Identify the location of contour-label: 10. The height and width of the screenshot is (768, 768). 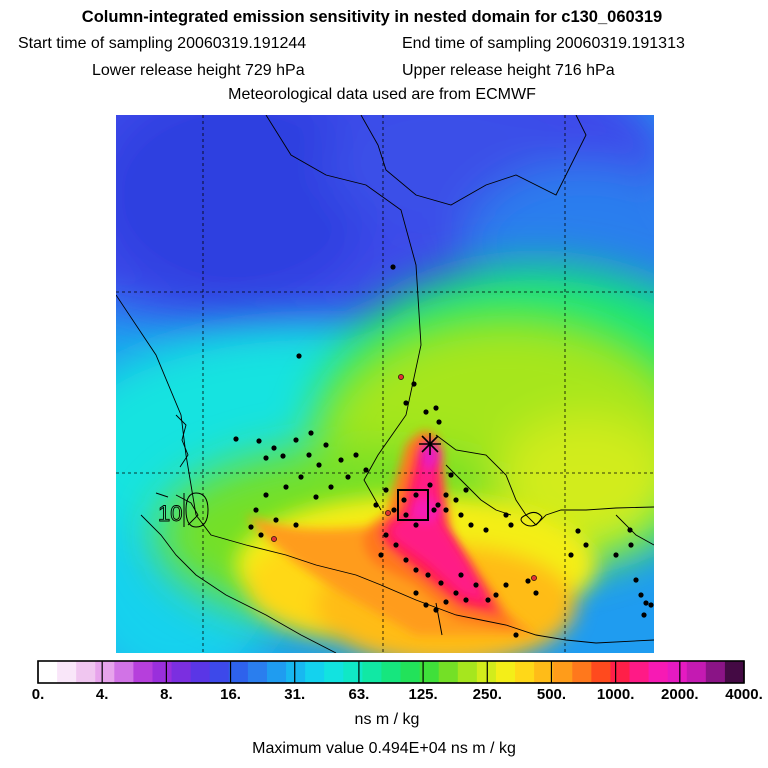
(170, 513).